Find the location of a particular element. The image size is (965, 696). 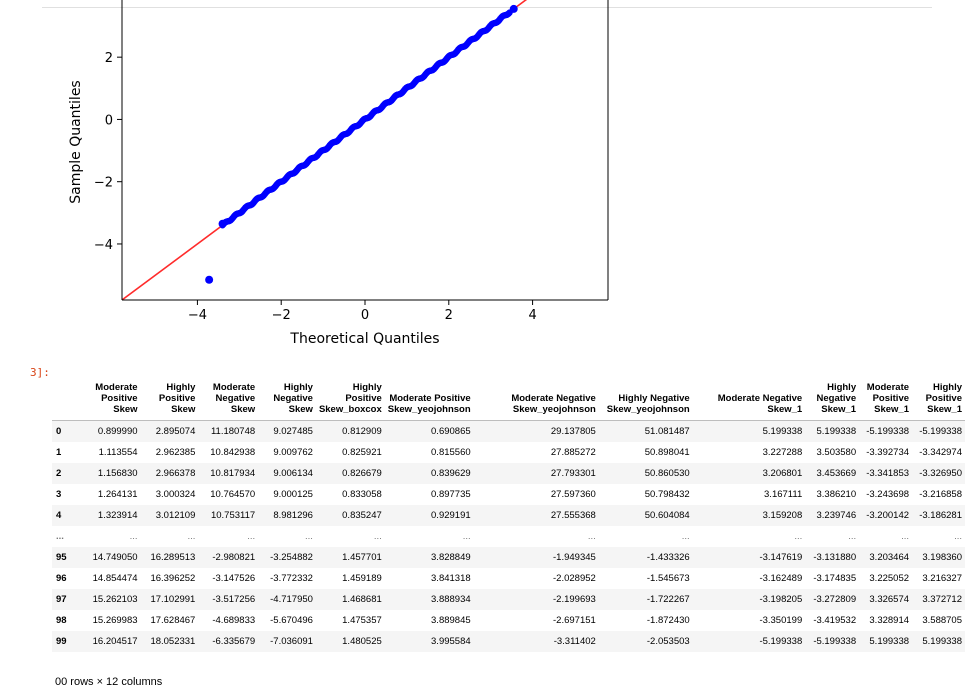

table-cell: 14.854474 is located at coordinates (115, 578).